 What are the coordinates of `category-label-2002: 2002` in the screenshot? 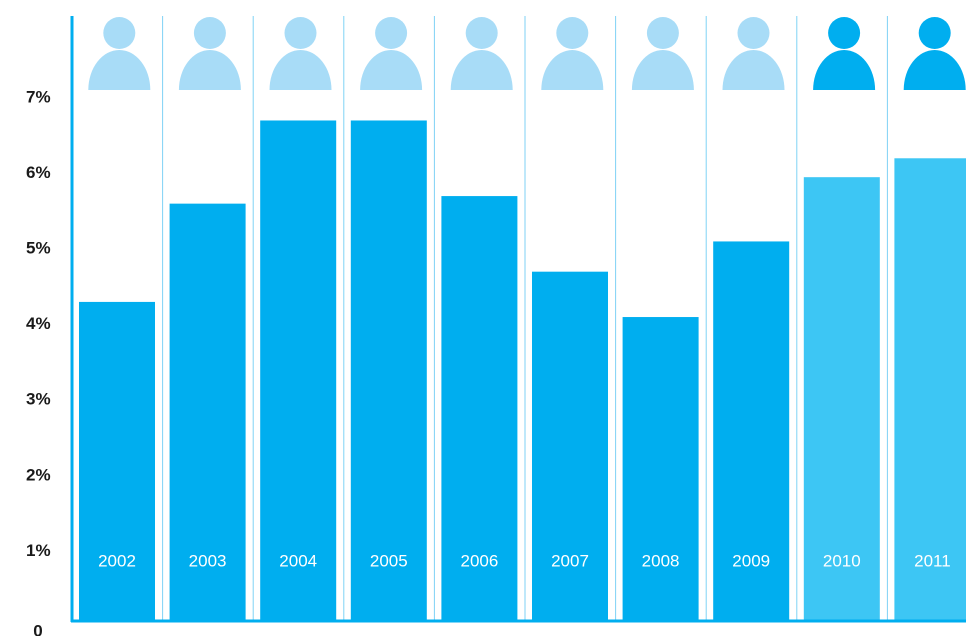 It's located at (117, 560).